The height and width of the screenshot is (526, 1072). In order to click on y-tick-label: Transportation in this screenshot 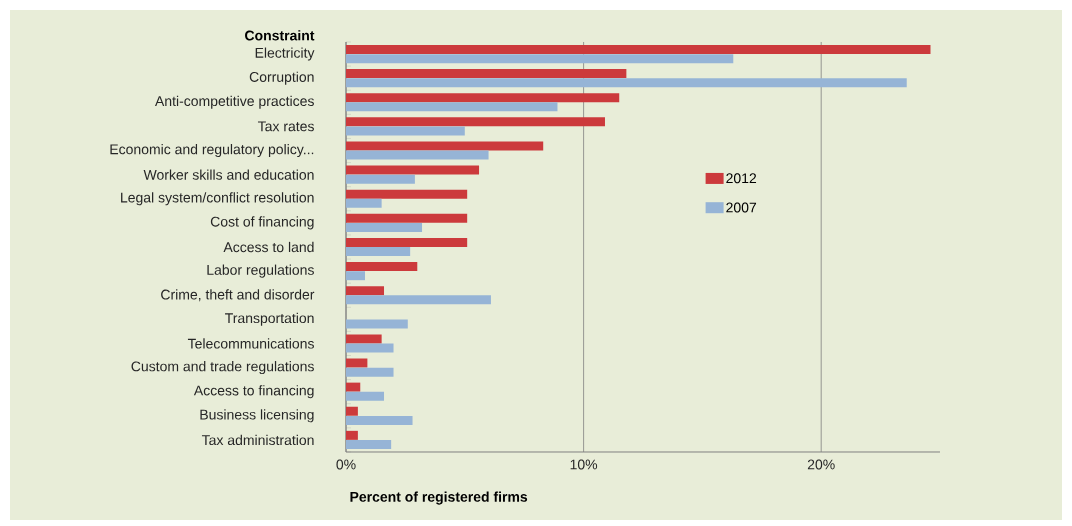, I will do `click(269, 319)`.